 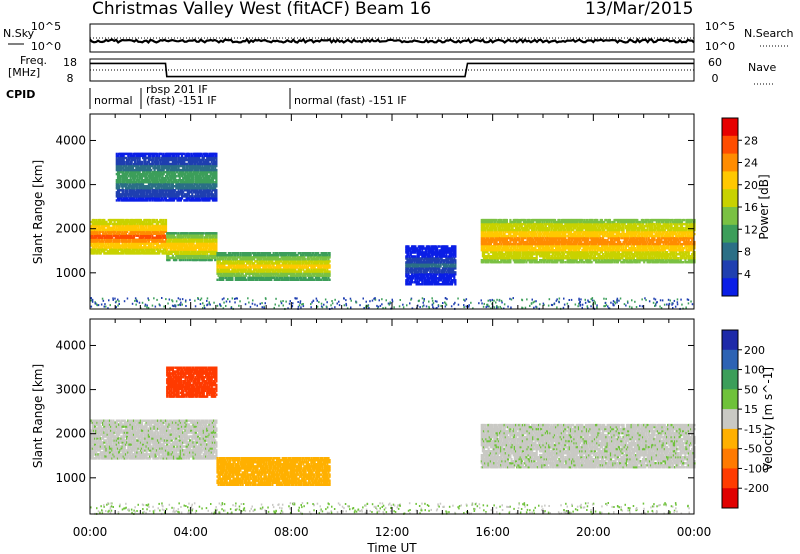 I want to click on date-title: 13/Mar/2015, so click(x=639, y=9).